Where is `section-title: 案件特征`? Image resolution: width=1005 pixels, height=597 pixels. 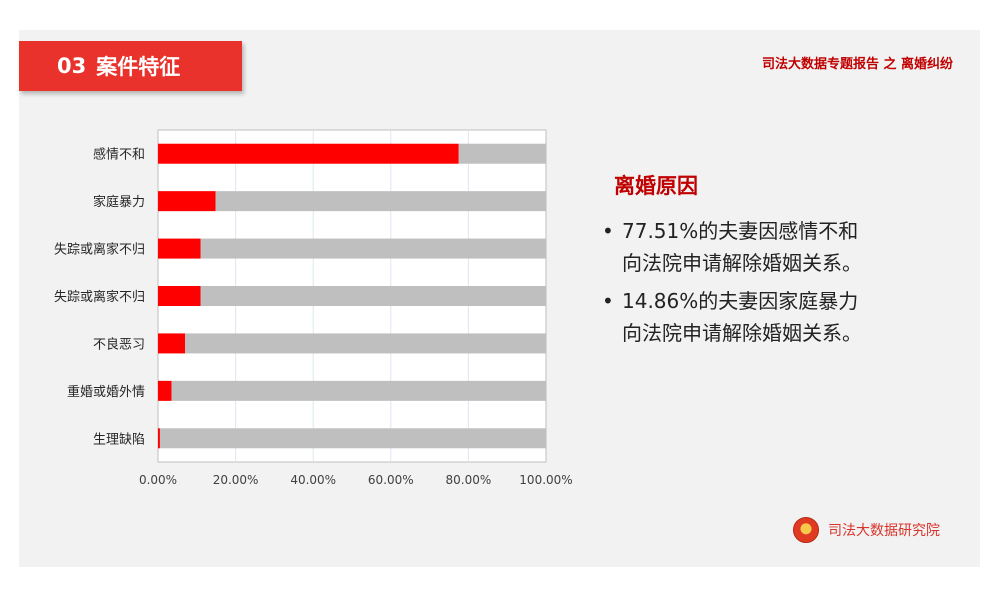 section-title: 案件特征 is located at coordinates (138, 67).